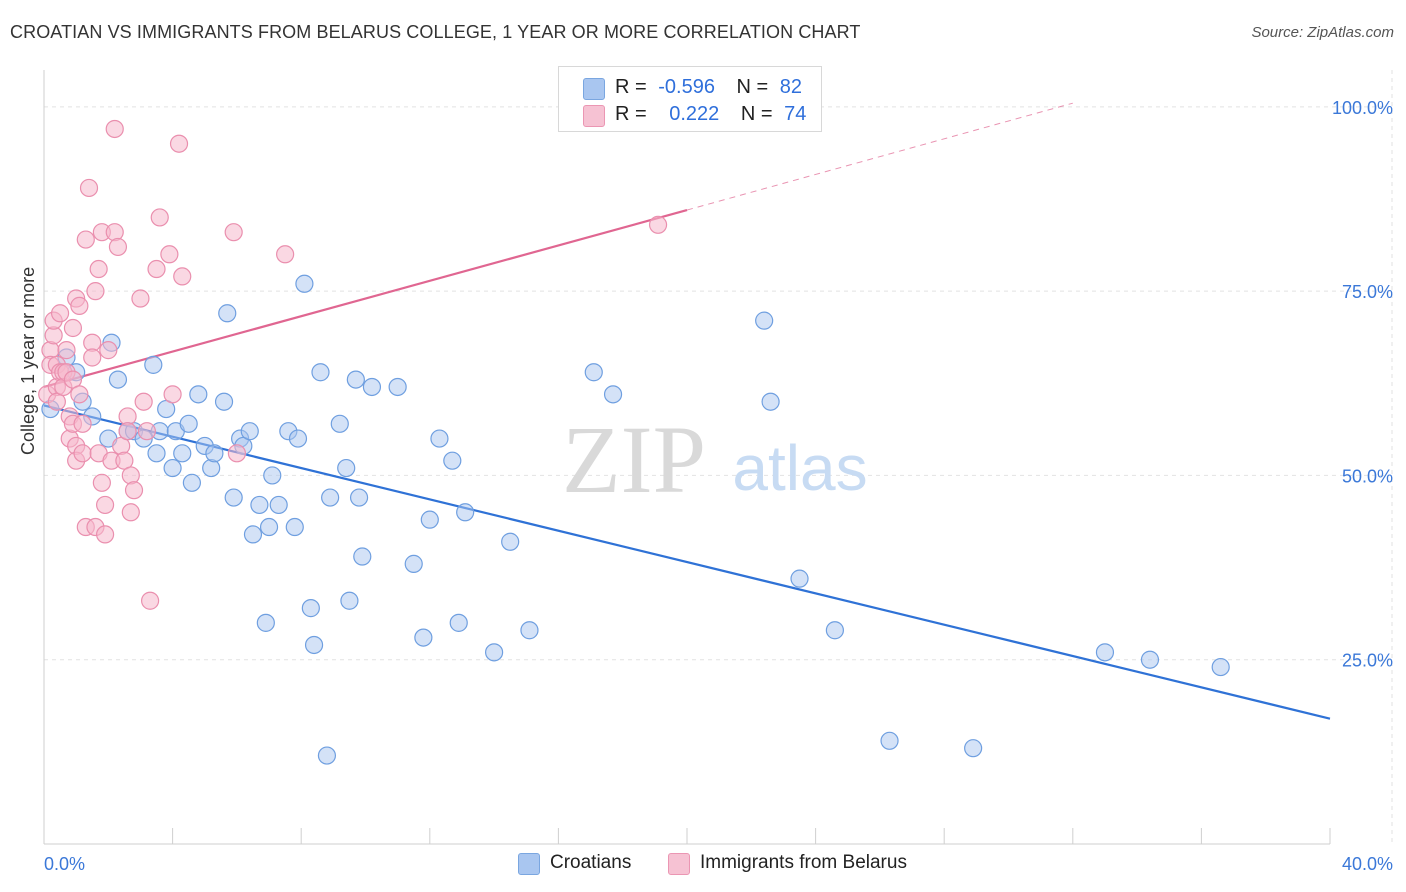 The width and height of the screenshot is (1406, 892). What do you see at coordinates (1367, 864) in the screenshot?
I see `x-tick-label-max: 40.0%` at bounding box center [1367, 864].